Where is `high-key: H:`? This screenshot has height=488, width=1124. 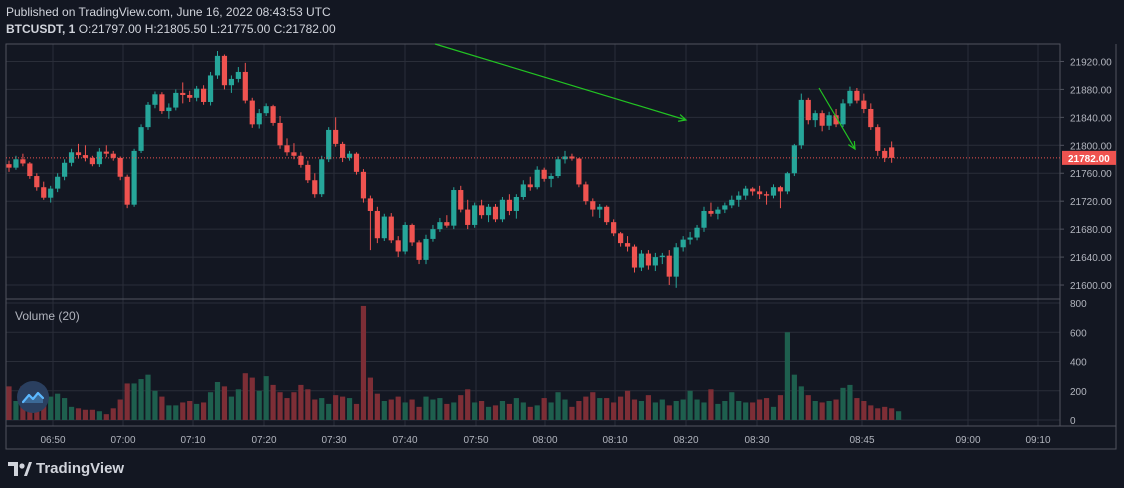
high-key: H: is located at coordinates (150, 29).